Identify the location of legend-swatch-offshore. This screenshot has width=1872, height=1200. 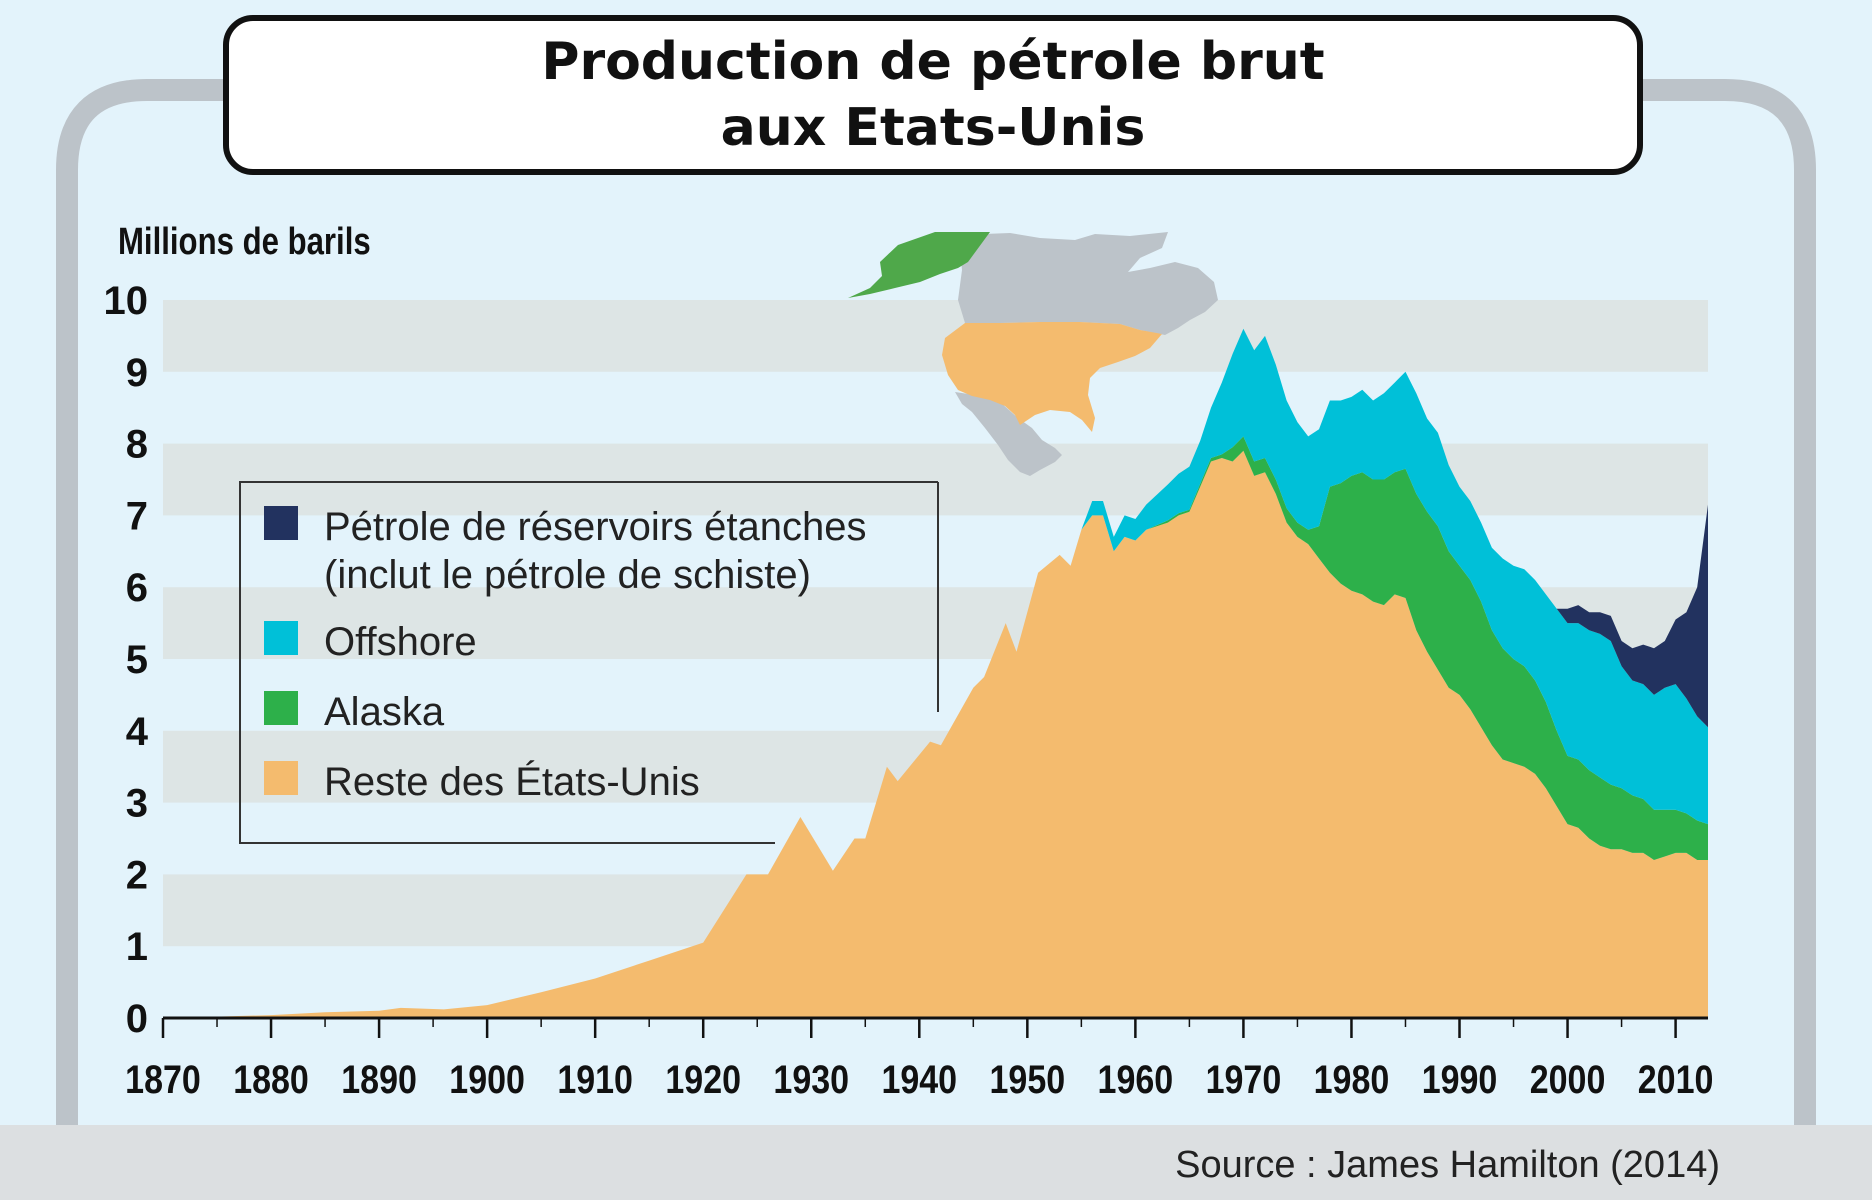
(281, 638).